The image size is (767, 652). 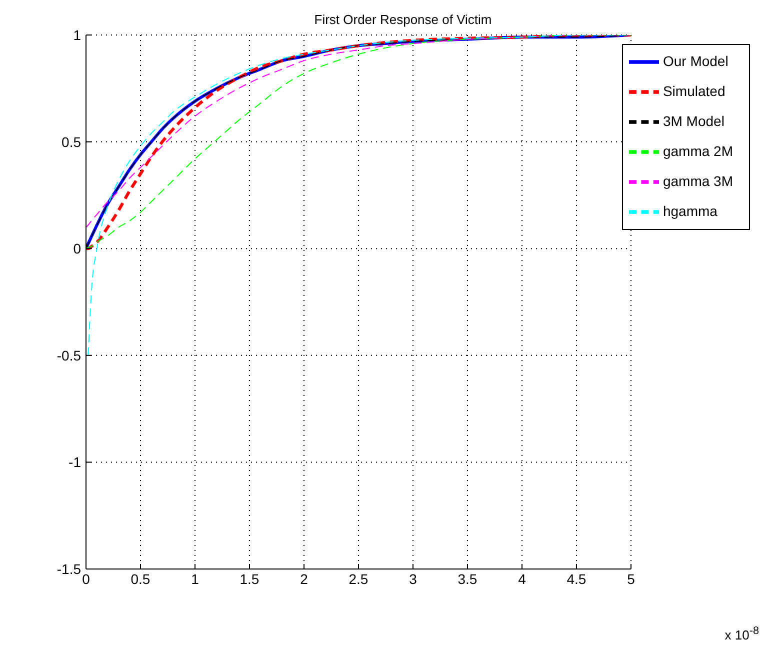 What do you see at coordinates (77, 34) in the screenshot?
I see `y-tick-label: 1` at bounding box center [77, 34].